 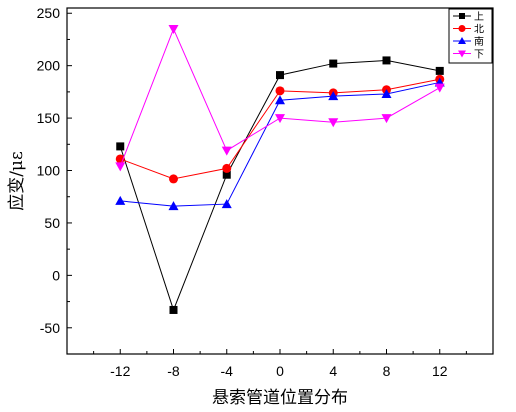 What do you see at coordinates (49, 118) in the screenshot?
I see `y-tick-label: 150` at bounding box center [49, 118].